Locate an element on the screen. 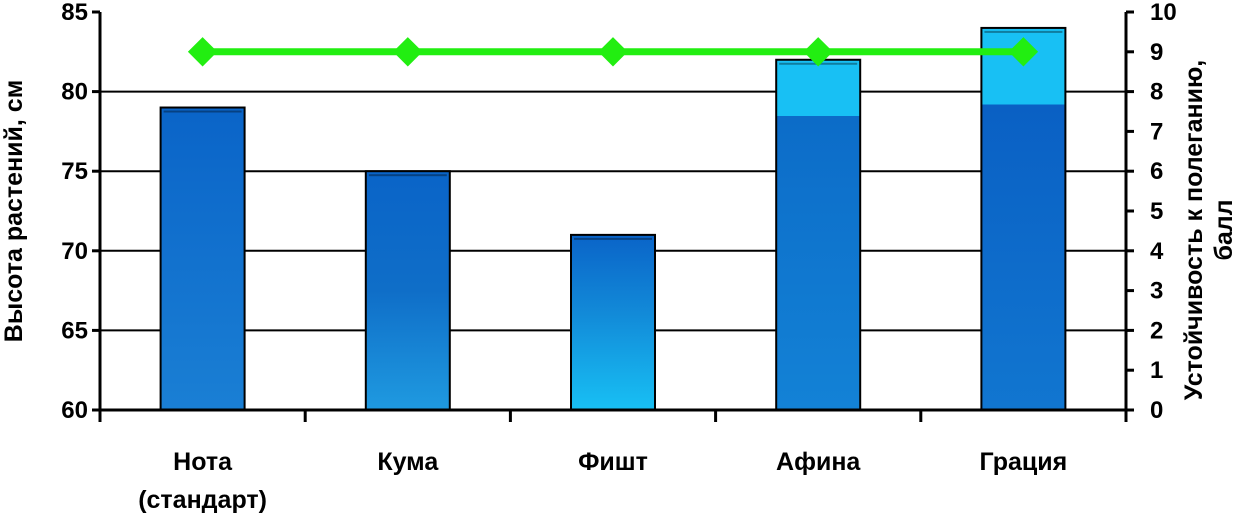  x-tick-label: Кума is located at coordinates (408, 462).